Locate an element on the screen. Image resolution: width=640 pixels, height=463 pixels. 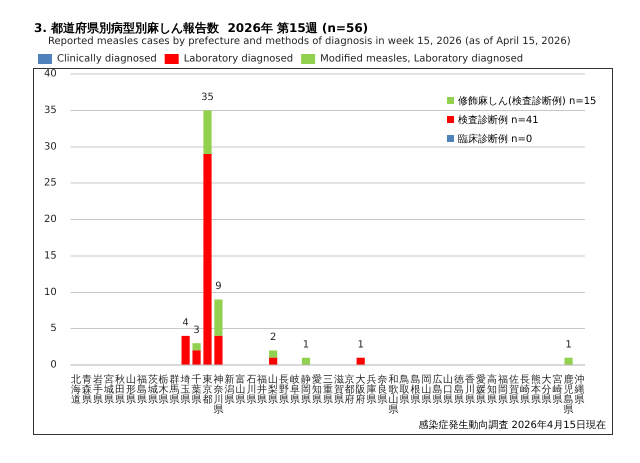
y-tick-label: 0 is located at coordinates (53, 365).